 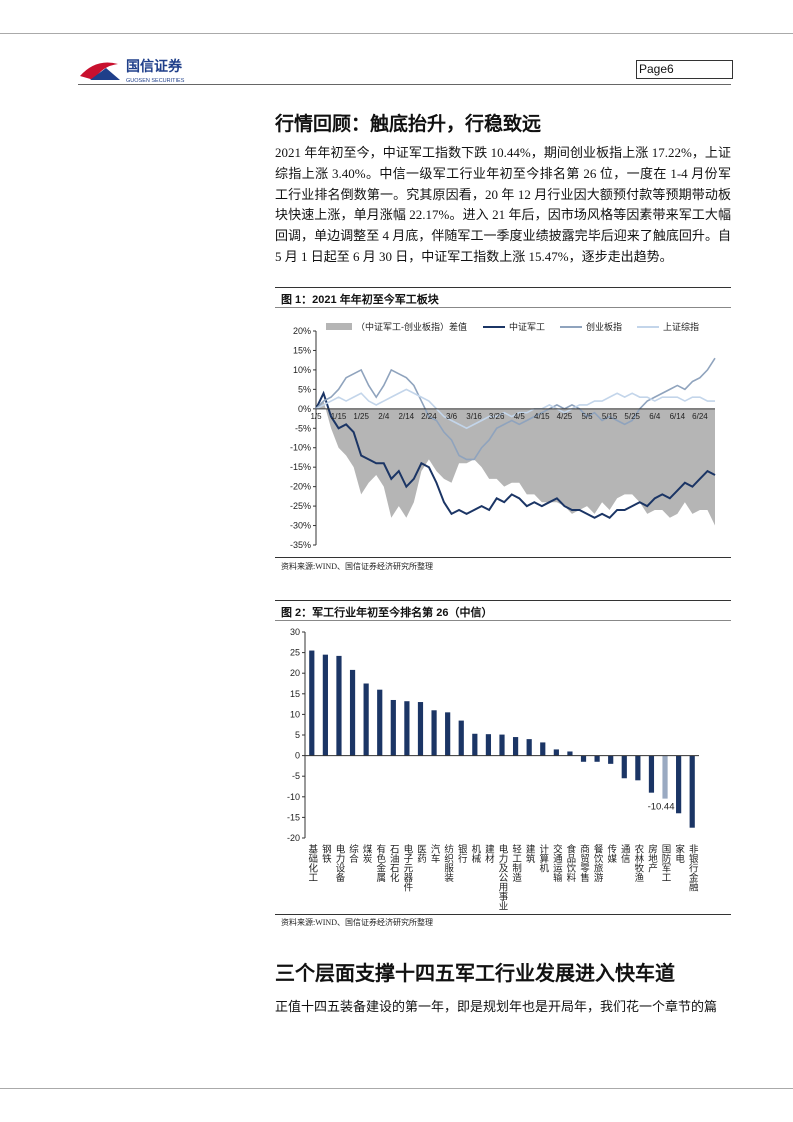 What do you see at coordinates (384, 416) in the screenshot?
I see `x-tick-label: 2/4` at bounding box center [384, 416].